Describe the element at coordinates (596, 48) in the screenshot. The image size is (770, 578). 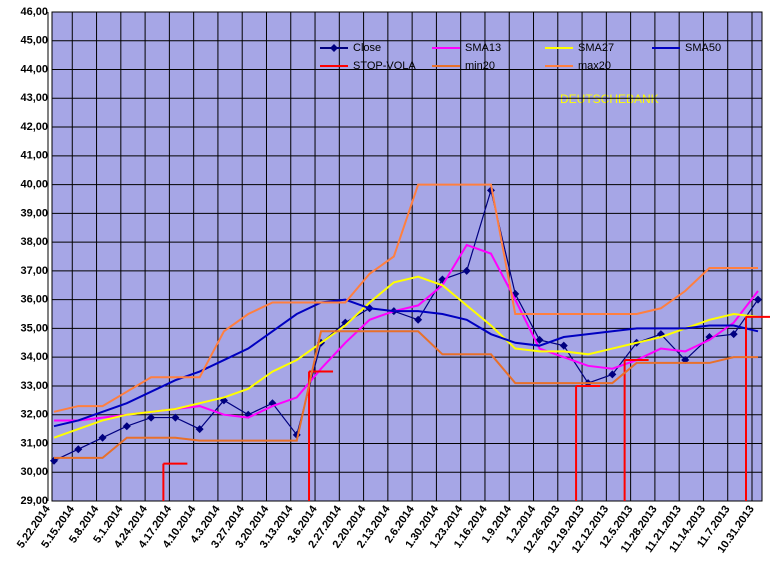
I see `legend-label: SMA27` at that location.